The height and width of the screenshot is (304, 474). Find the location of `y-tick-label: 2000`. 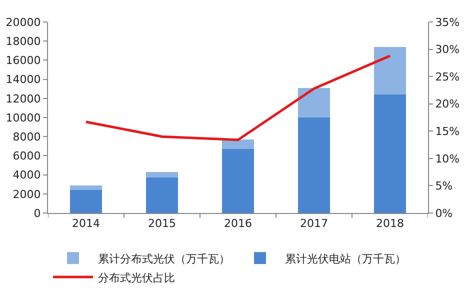

y-tick-label: 2000 is located at coordinates (26, 194).